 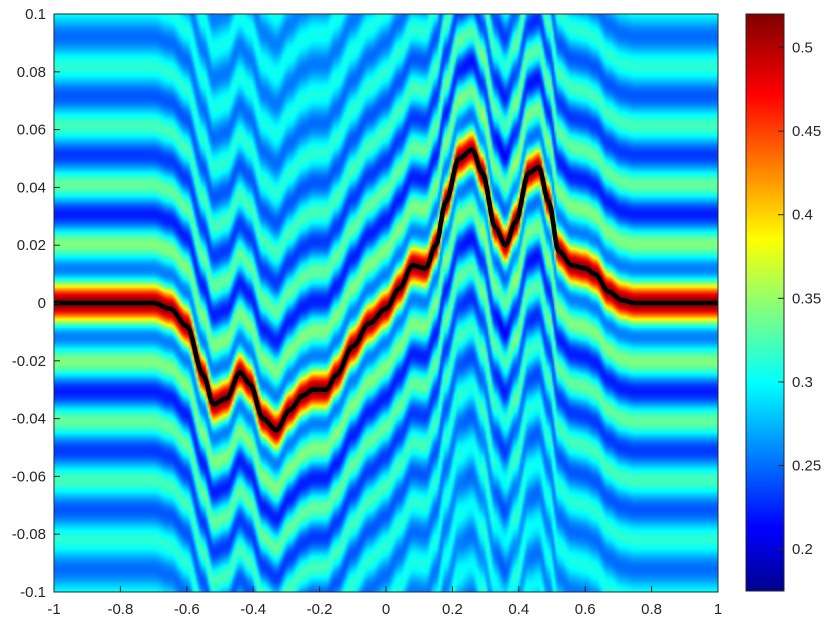 I want to click on y-tick-label: 0.08, so click(x=31, y=72).